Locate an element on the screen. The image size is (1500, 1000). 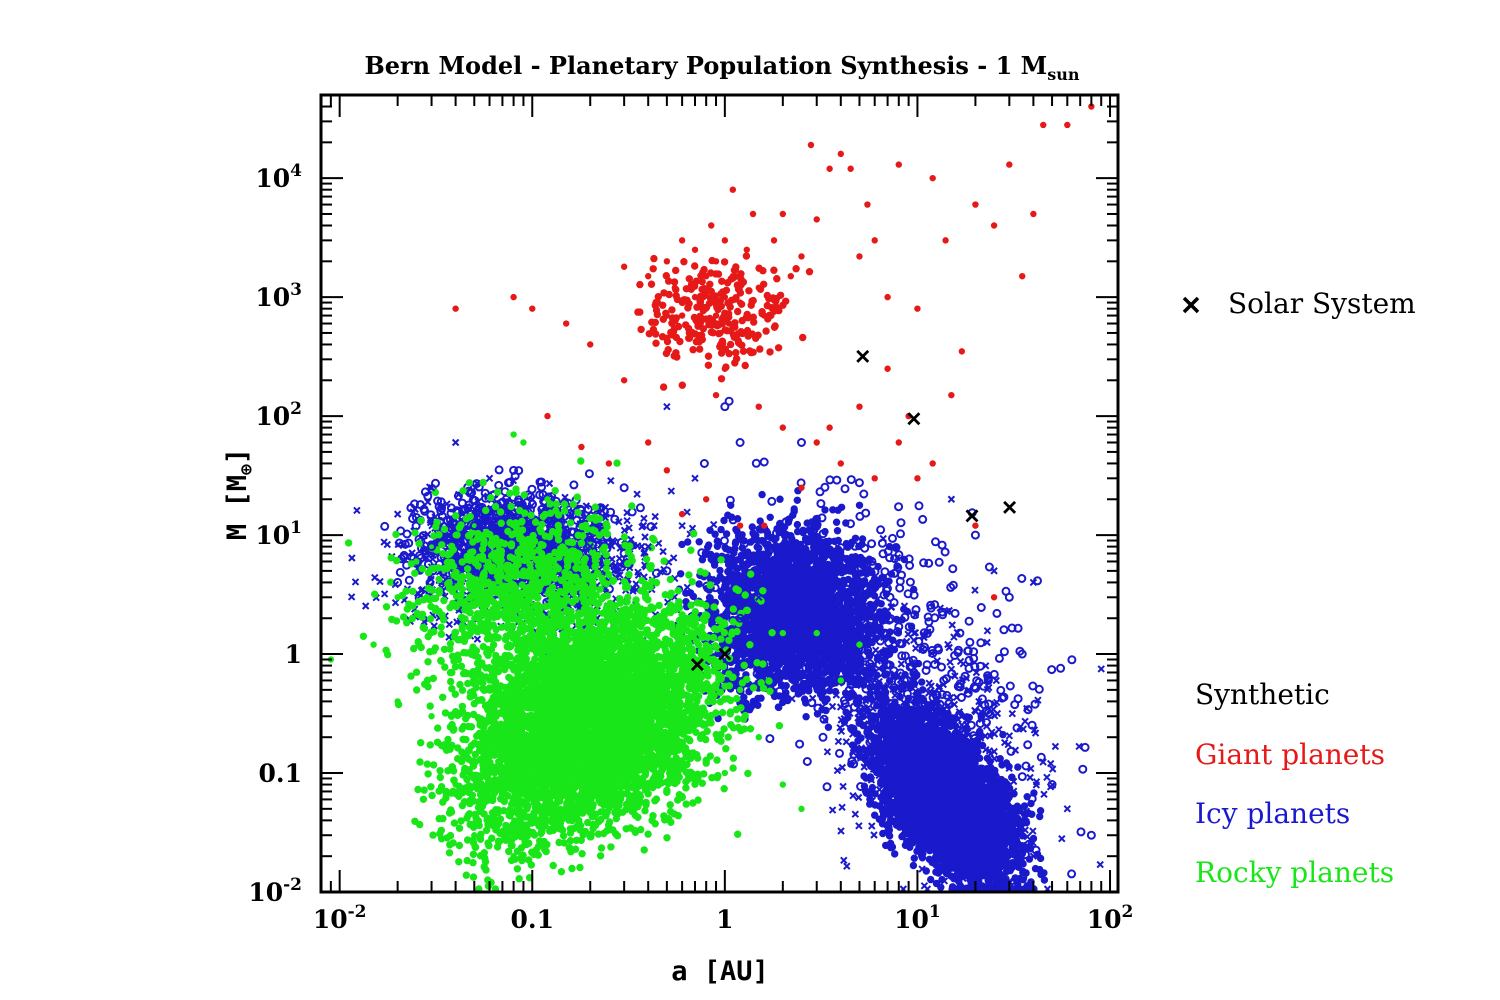
y-tick-label: 10³ is located at coordinates (278, 296).